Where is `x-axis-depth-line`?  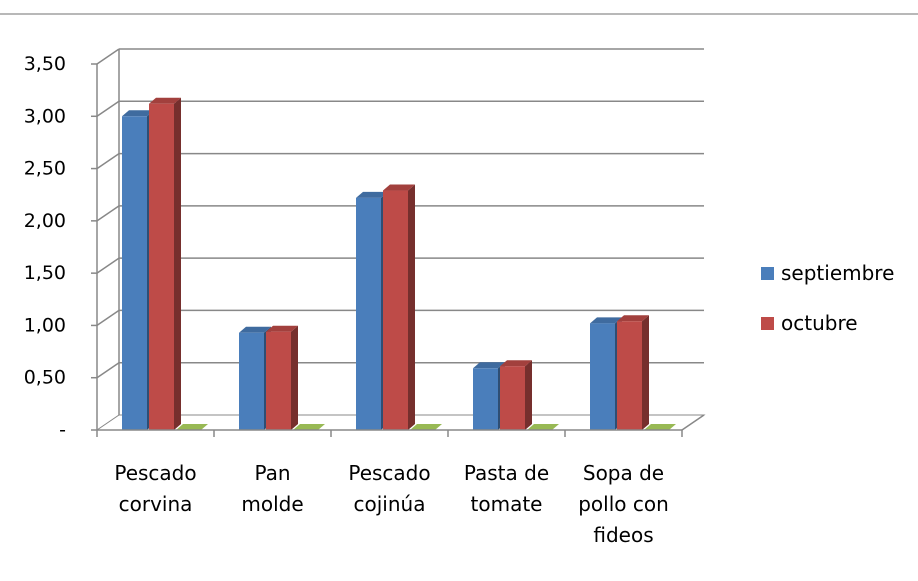
x-axis-depth-line is located at coordinates (693, 422).